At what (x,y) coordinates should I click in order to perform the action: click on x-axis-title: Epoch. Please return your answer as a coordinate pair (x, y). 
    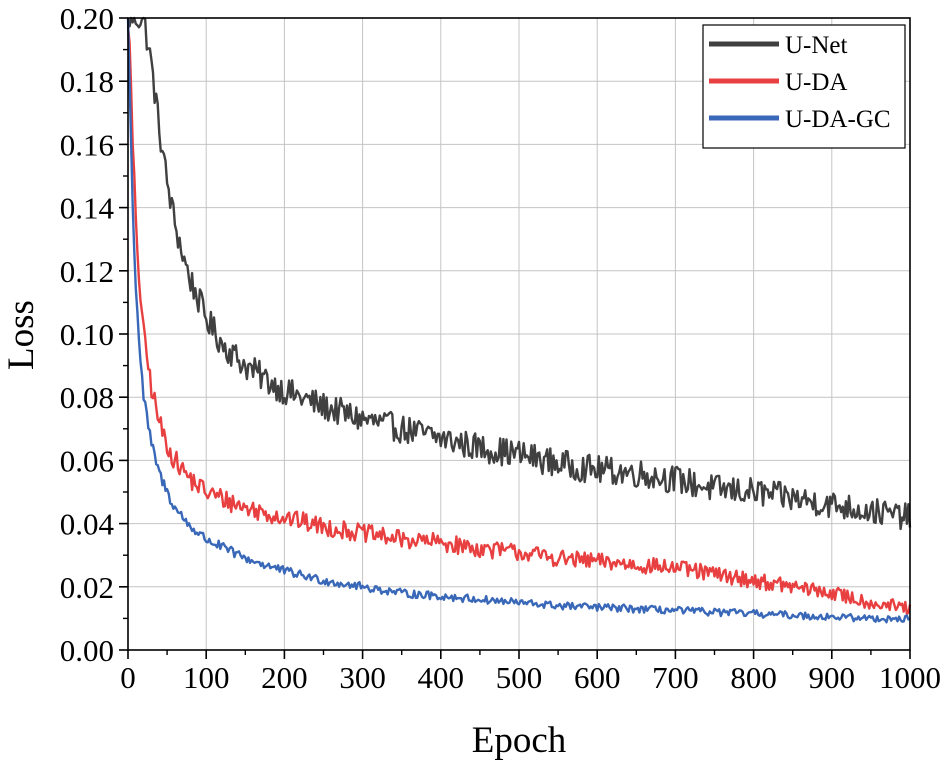
    Looking at the image, I should click on (519, 740).